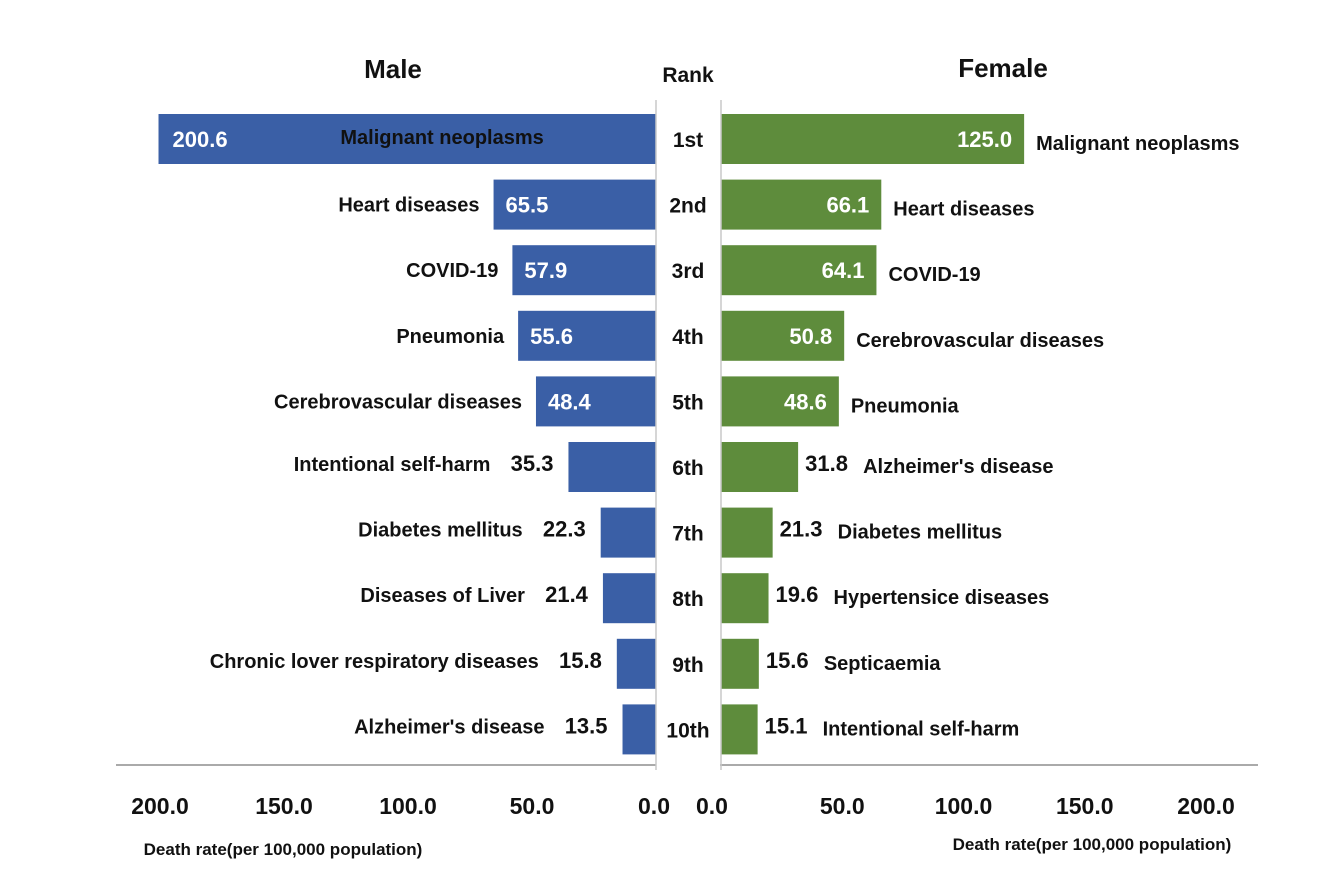 The image size is (1334, 875). Describe the element at coordinates (570, 401) in the screenshot. I see `male-value-label: 48.4` at that location.